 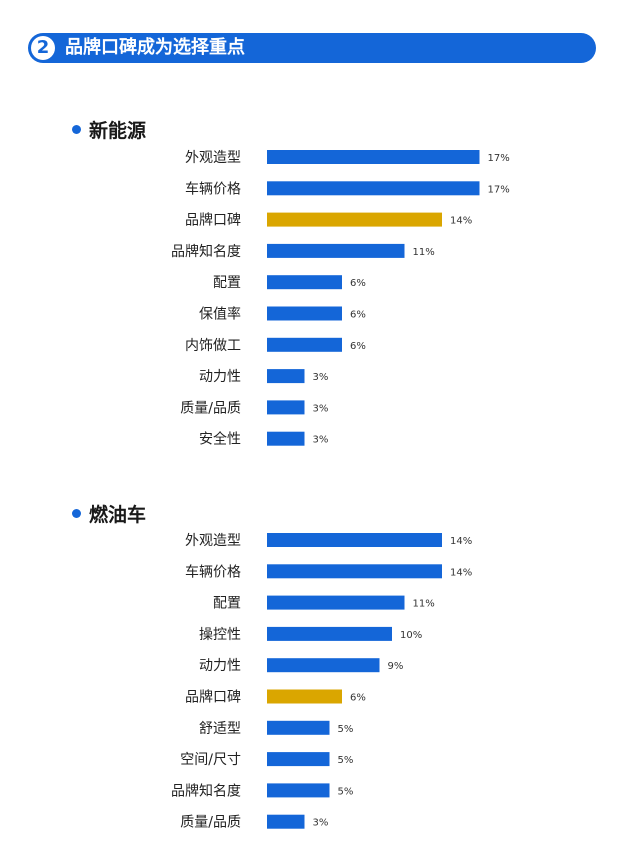 I want to click on category-label: 保值率, so click(x=220, y=314).